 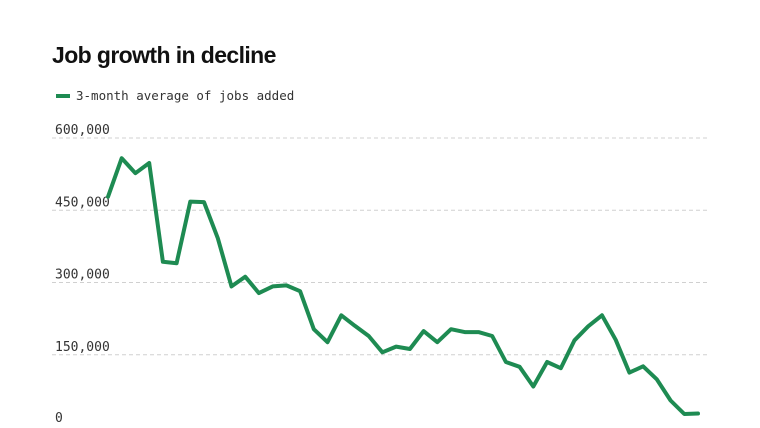 What do you see at coordinates (63, 95) in the screenshot?
I see `legend-swatch` at bounding box center [63, 95].